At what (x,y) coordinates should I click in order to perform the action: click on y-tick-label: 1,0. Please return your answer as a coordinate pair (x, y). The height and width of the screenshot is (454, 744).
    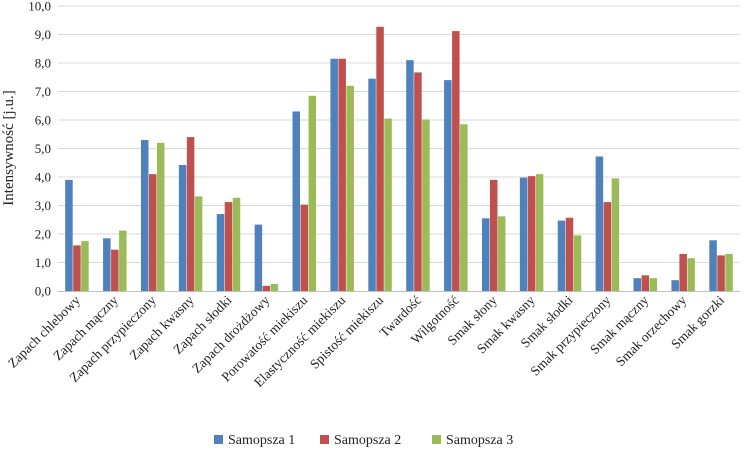
    Looking at the image, I should click on (43, 262).